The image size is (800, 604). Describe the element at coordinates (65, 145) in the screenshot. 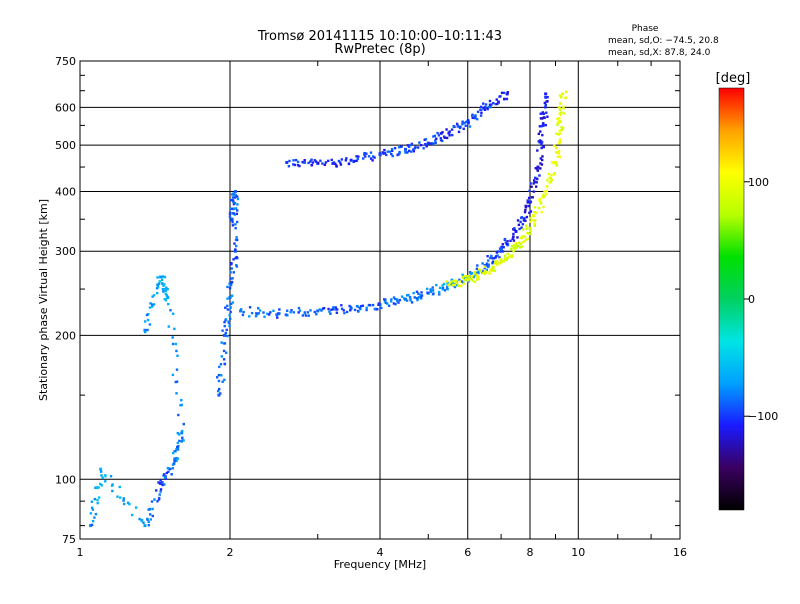

I see `y-tick-label: 500` at that location.